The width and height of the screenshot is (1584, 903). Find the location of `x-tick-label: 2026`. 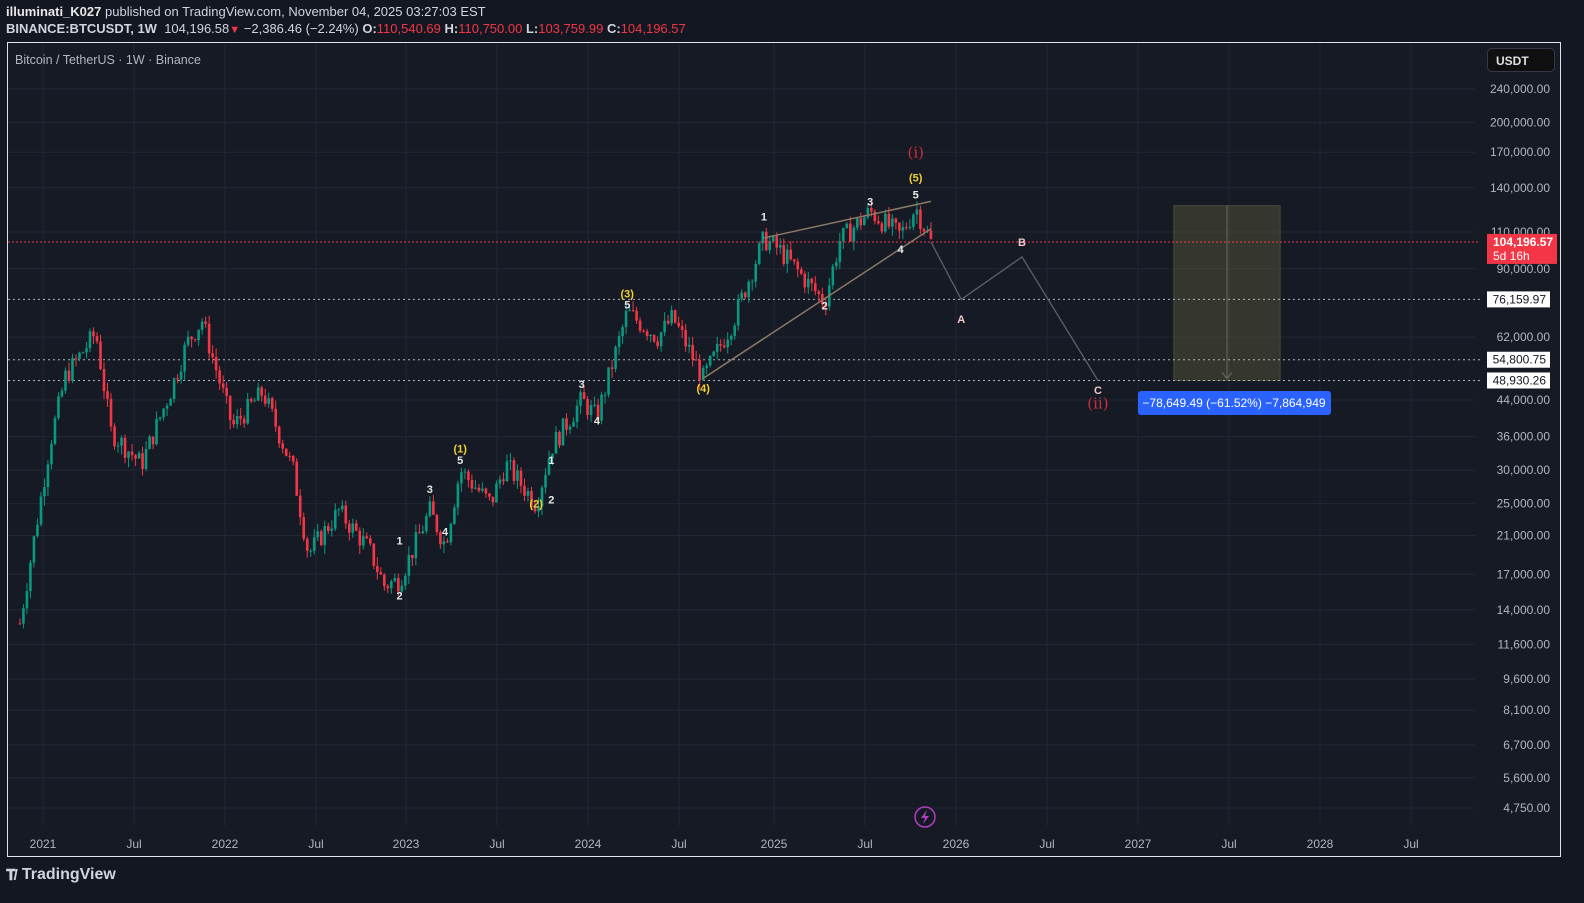

x-tick-label: 2026 is located at coordinates (956, 844).